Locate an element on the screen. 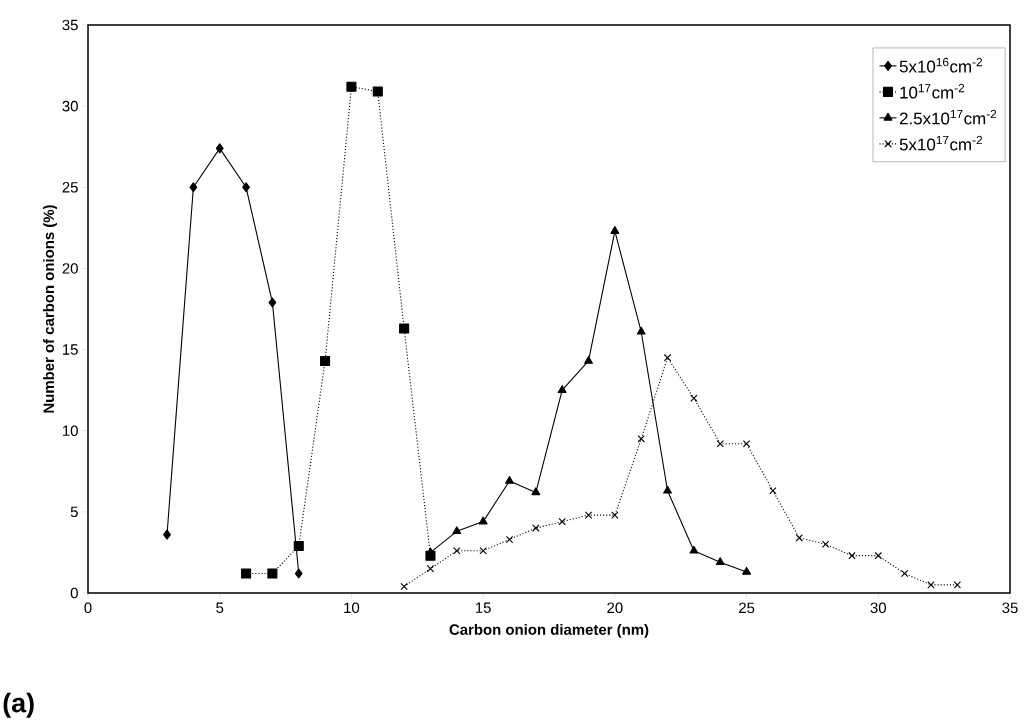  y-tick-label: 15 is located at coordinates (70, 349).